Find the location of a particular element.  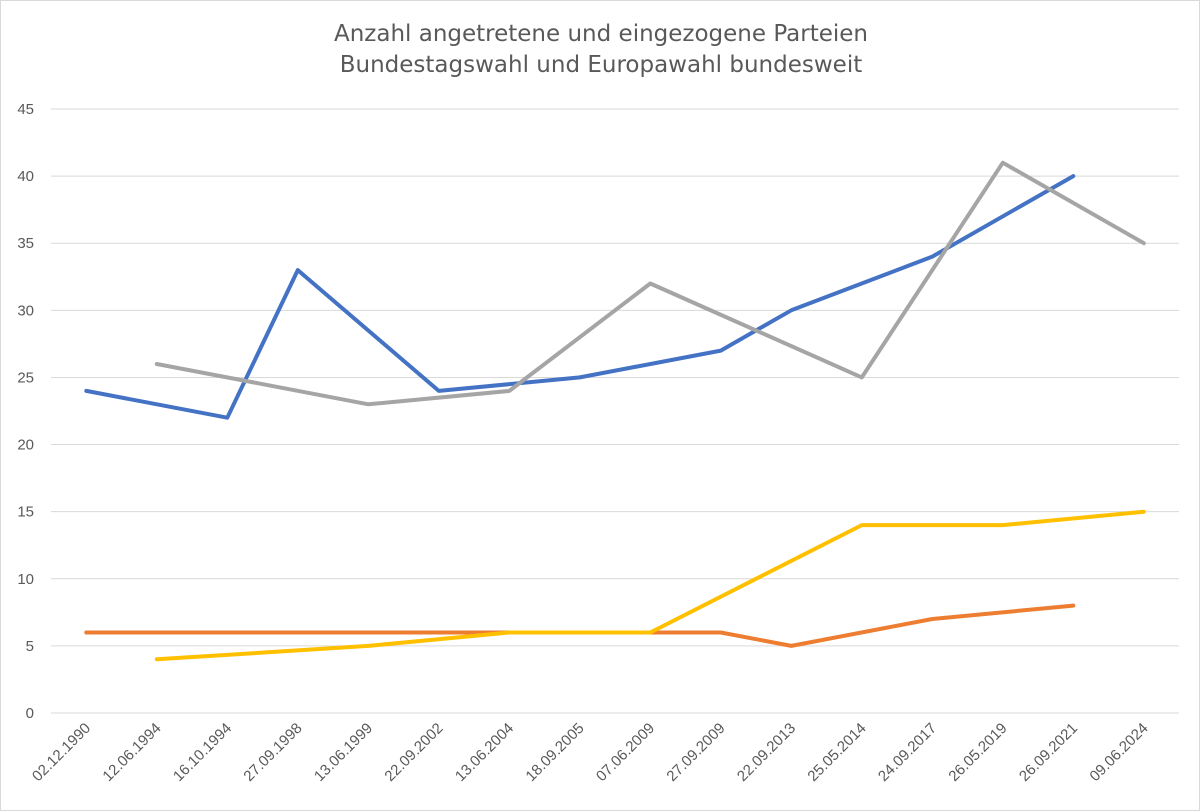

x-tick-label: 02.12.1990 is located at coordinates (61, 752).